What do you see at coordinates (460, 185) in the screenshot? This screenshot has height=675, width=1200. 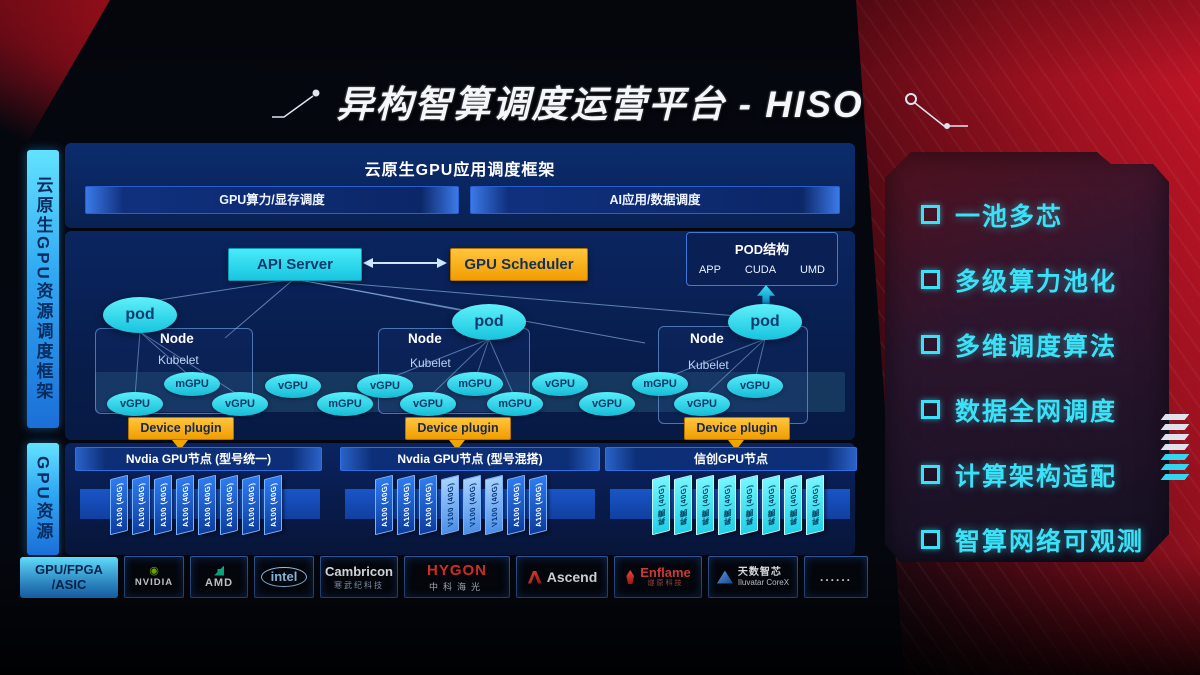 I see `app-scheduling-panel: 云原生GPU应用调度框架 GPU算力/显存调度 AI应用/数据调度` at bounding box center [460, 185].